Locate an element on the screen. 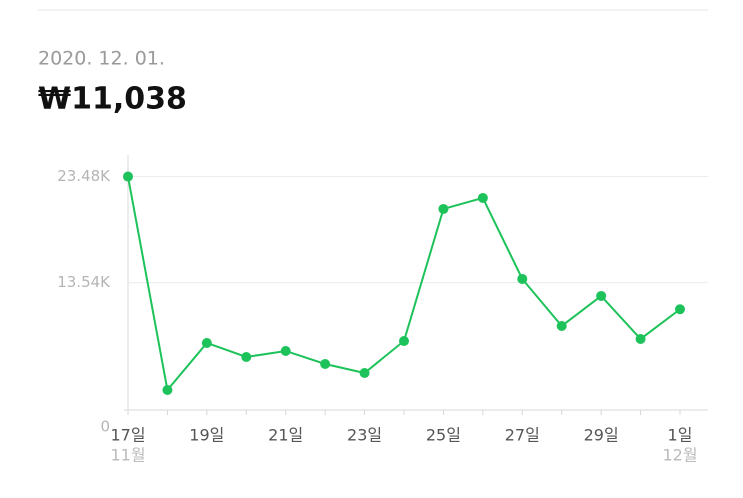 The width and height of the screenshot is (743, 498). y-tick-label: 13.54K is located at coordinates (84, 282).